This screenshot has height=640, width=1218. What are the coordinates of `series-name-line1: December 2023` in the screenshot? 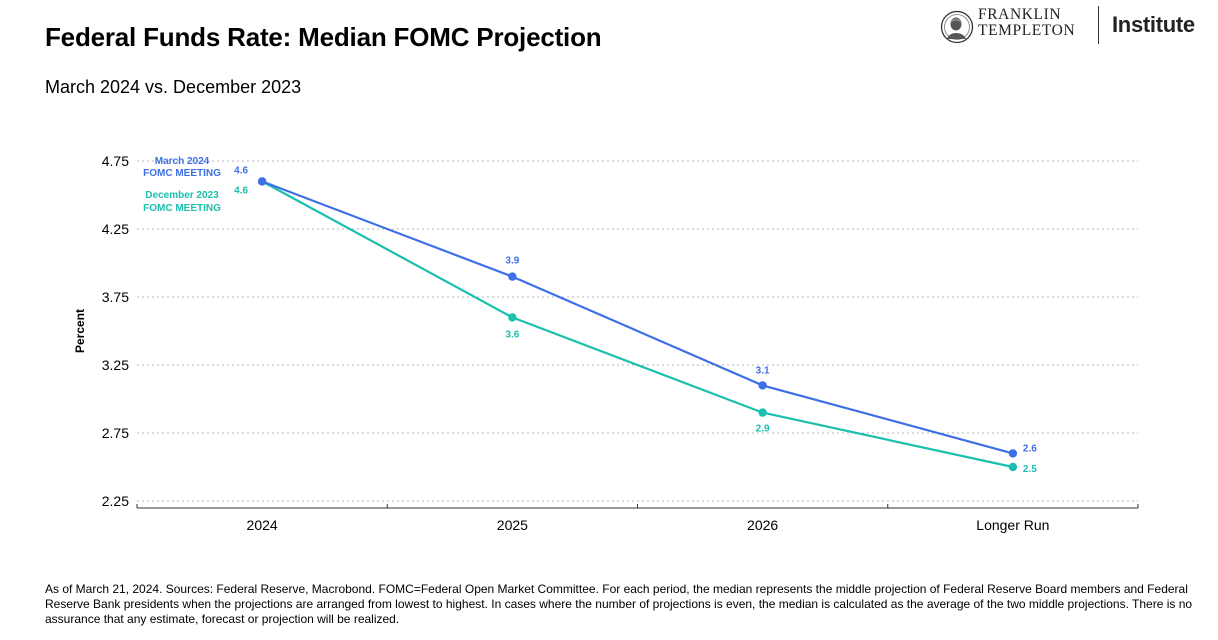 It's located at (182, 195).